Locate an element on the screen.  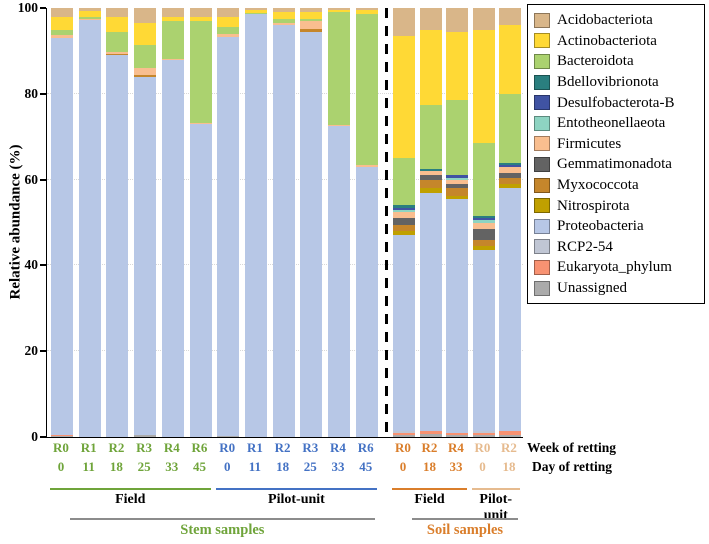
week-label: R6 is located at coordinates (365, 447).